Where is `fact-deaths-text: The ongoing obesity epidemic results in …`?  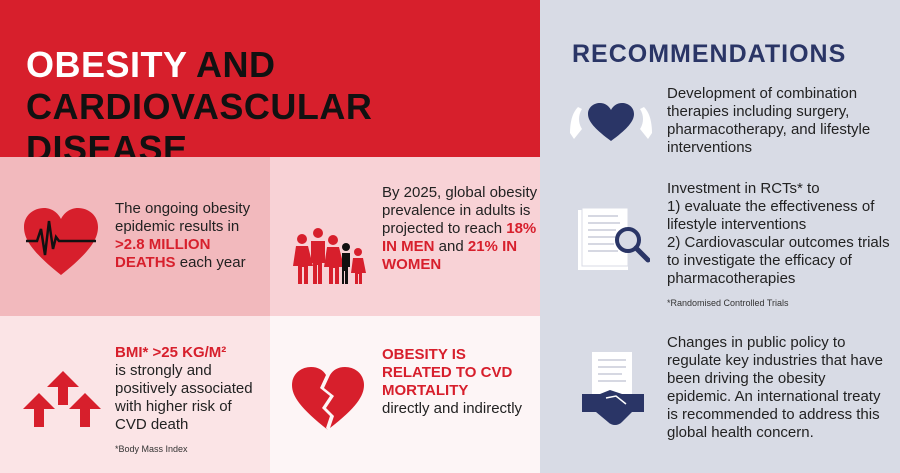
fact-deaths-text: The ongoing obesity epidemic results in … is located at coordinates (183, 235).